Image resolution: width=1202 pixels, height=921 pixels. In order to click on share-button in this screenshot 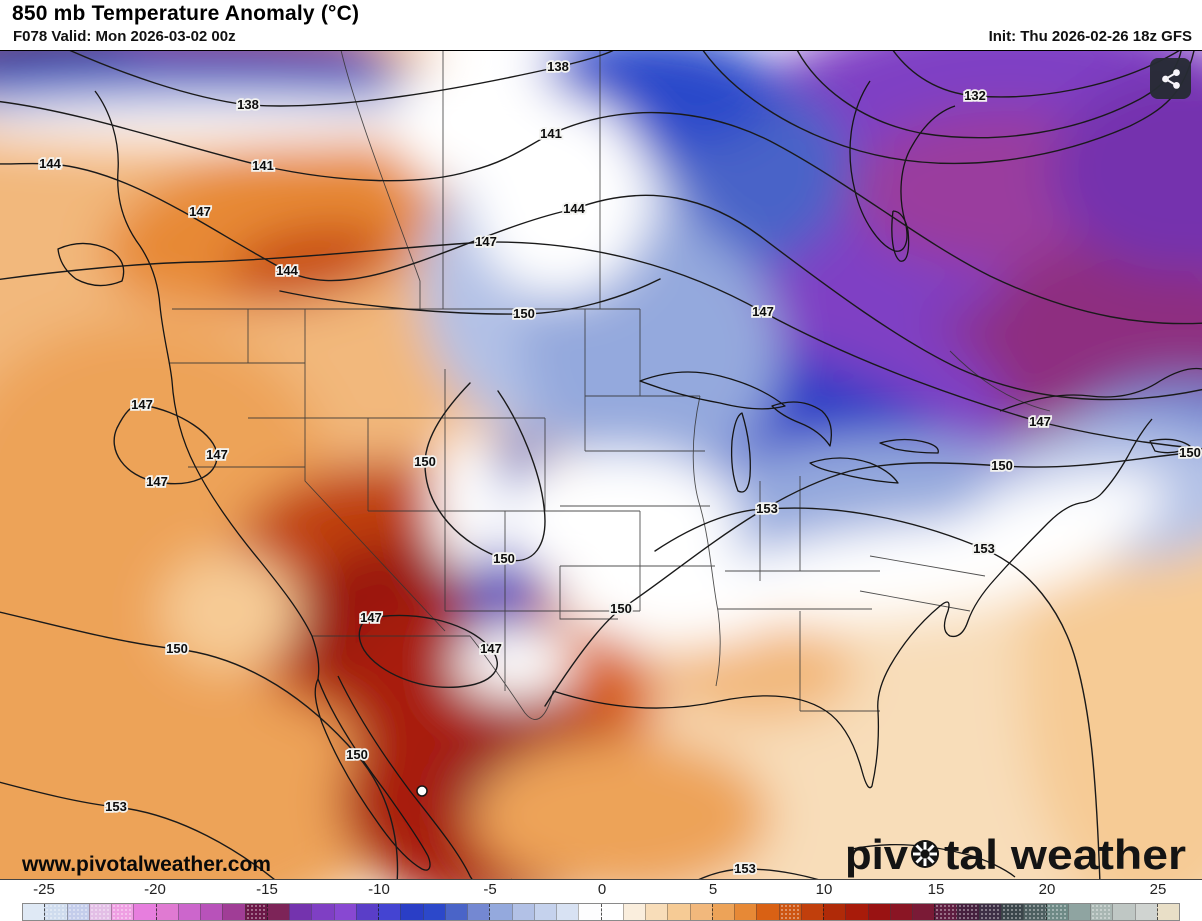, I will do `click(1170, 78)`.